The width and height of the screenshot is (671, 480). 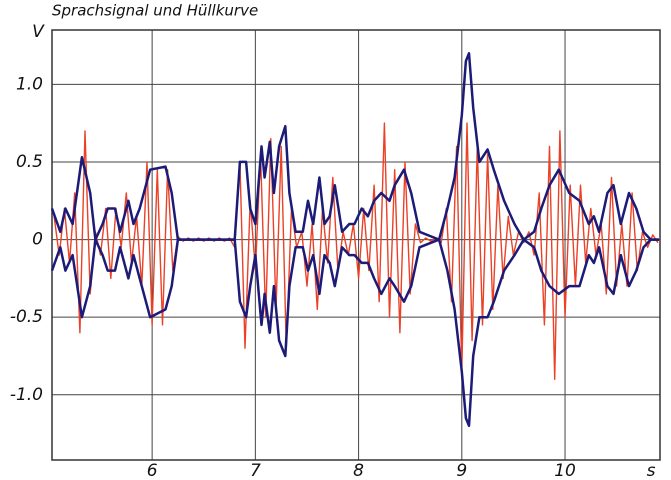 What do you see at coordinates (26, 395) in the screenshot?
I see `y-tick-label: -1.0` at bounding box center [26, 395].